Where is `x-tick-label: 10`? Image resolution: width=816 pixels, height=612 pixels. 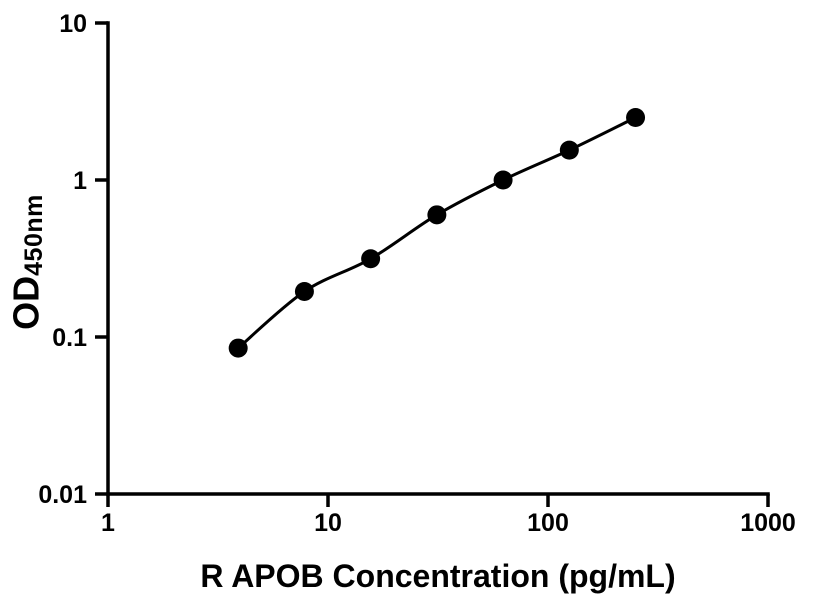
x-tick-label: 10 is located at coordinates (328, 523).